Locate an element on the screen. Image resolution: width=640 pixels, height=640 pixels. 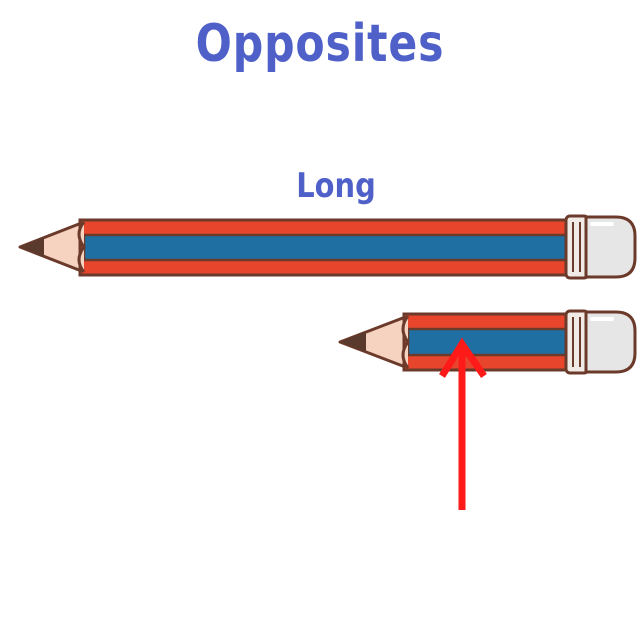
page-title: Opposites is located at coordinates (320, 44).